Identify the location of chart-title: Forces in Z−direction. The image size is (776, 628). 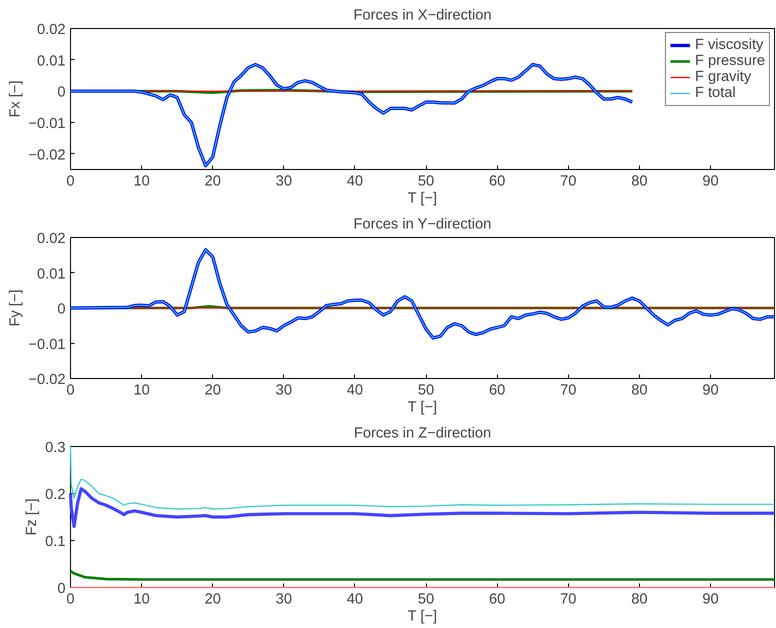
(423, 434).